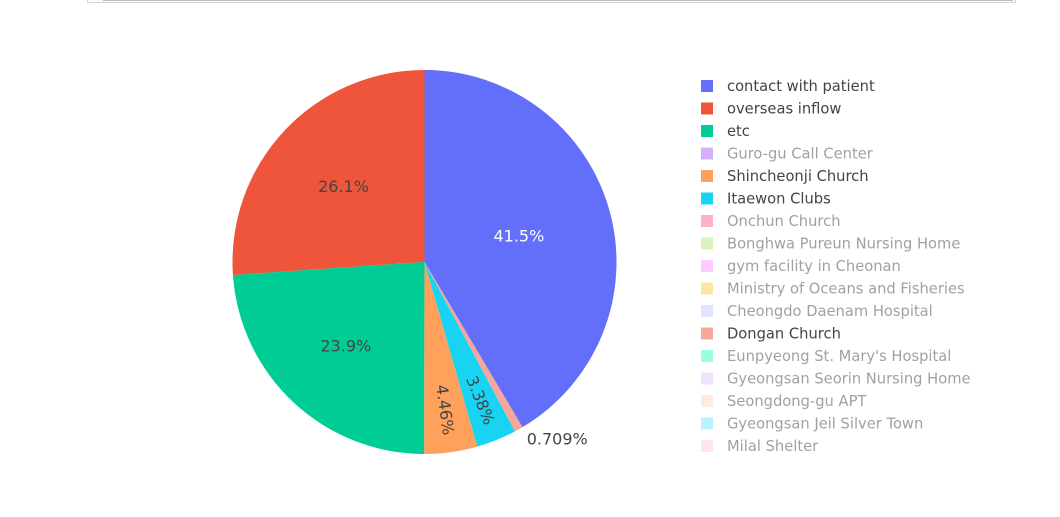 This screenshot has height=517, width=1060. I want to click on slice-label-dongan-church: 0.709%, so click(557, 438).